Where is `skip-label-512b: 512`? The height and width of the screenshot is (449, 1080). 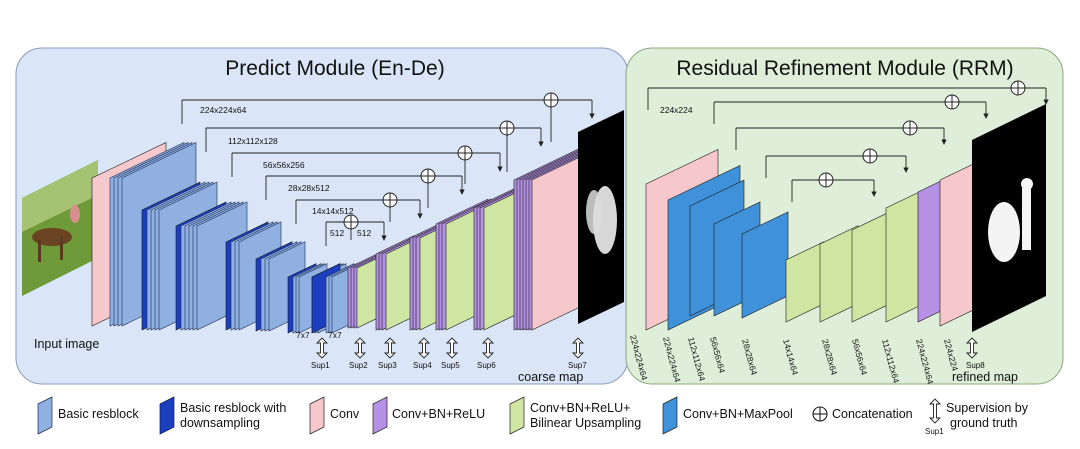
skip-label-512b: 512 is located at coordinates (364, 233).